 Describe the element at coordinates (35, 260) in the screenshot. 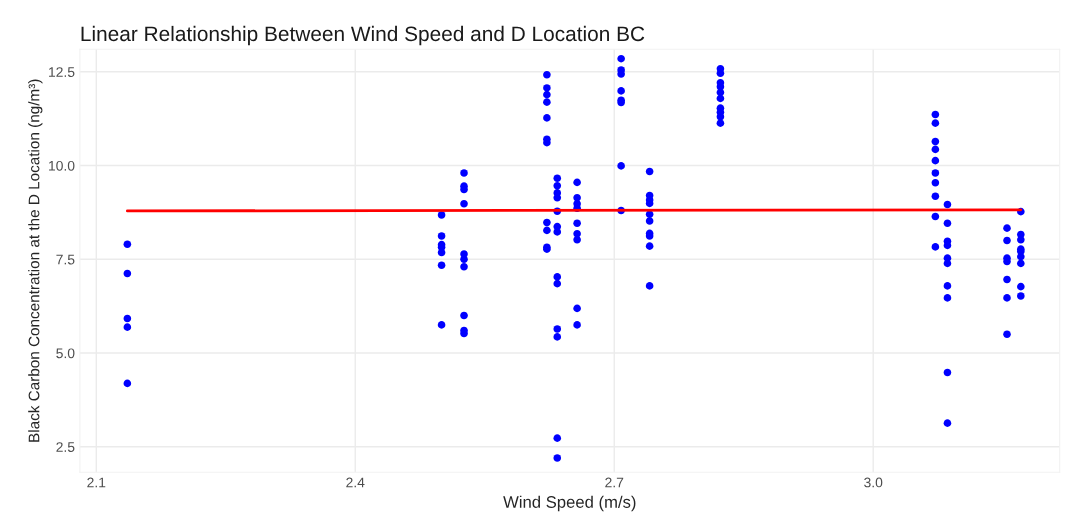

I see `y-axis-title: Black Carbon Concentration at the D Location (ng/m³)` at that location.